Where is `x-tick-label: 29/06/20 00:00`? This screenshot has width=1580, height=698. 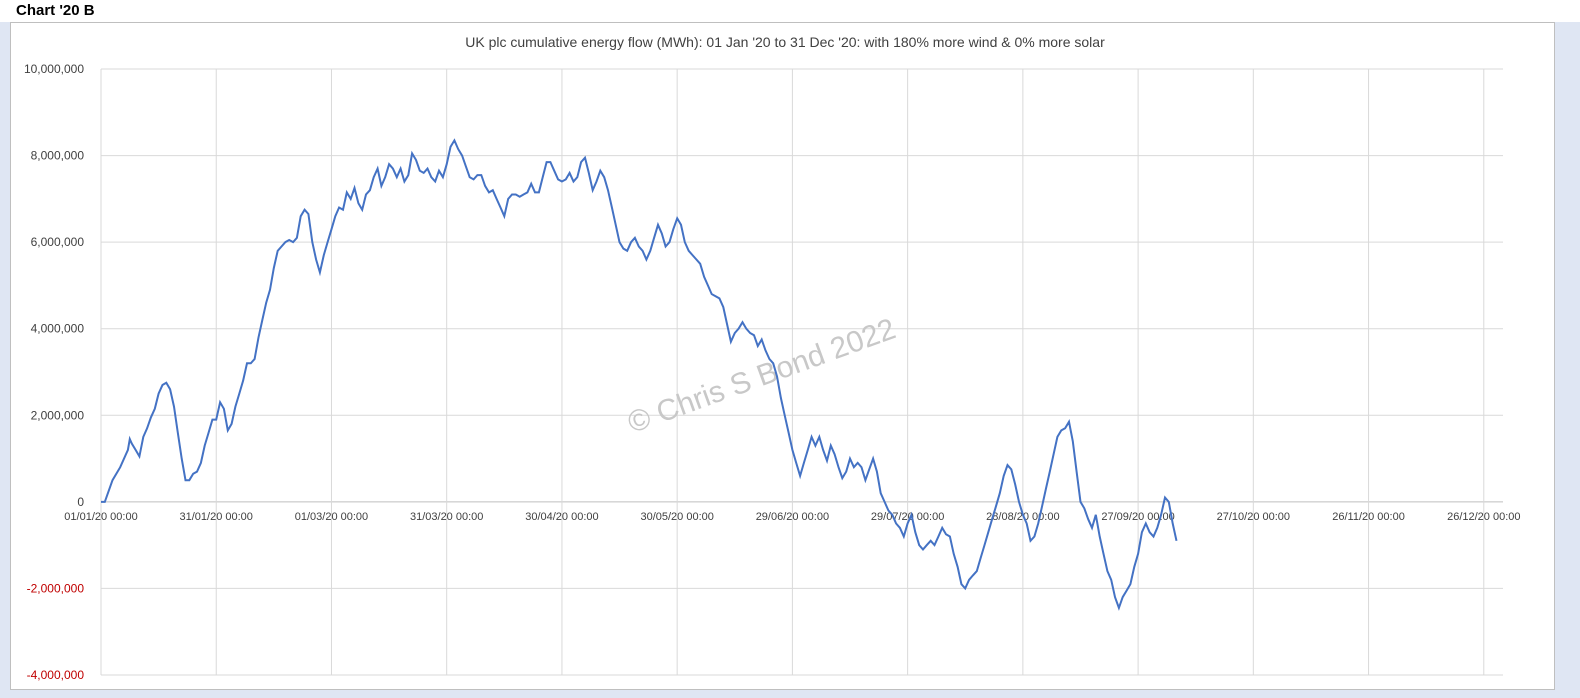
x-tick-label: 29/06/20 00:00 is located at coordinates (792, 517).